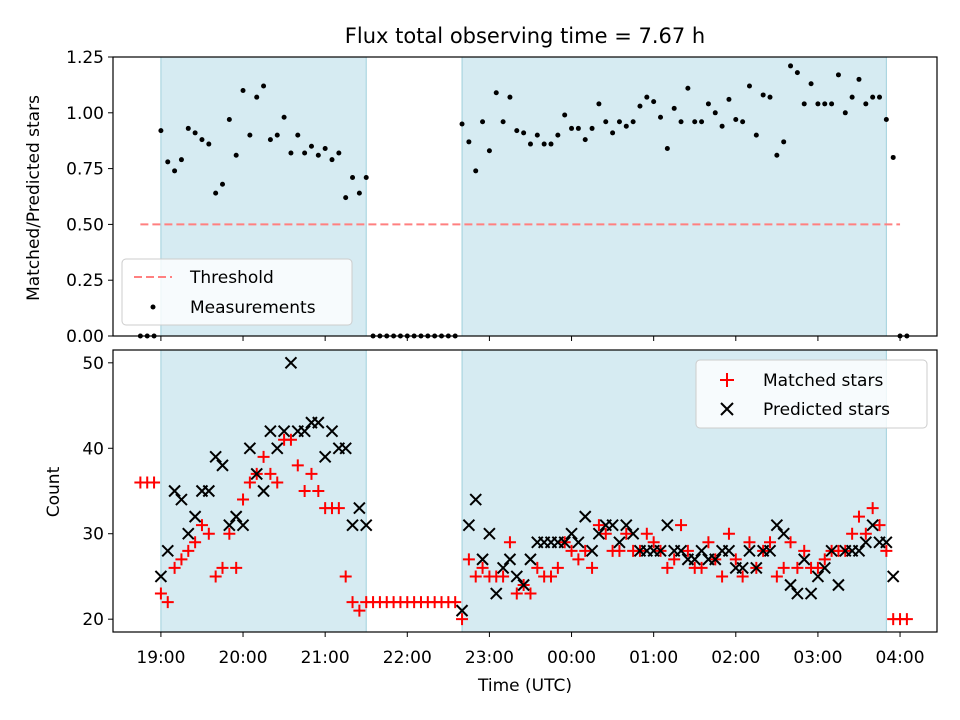 The width and height of the screenshot is (960, 720). I want to click on x-tick-label: 20:00, so click(243, 658).